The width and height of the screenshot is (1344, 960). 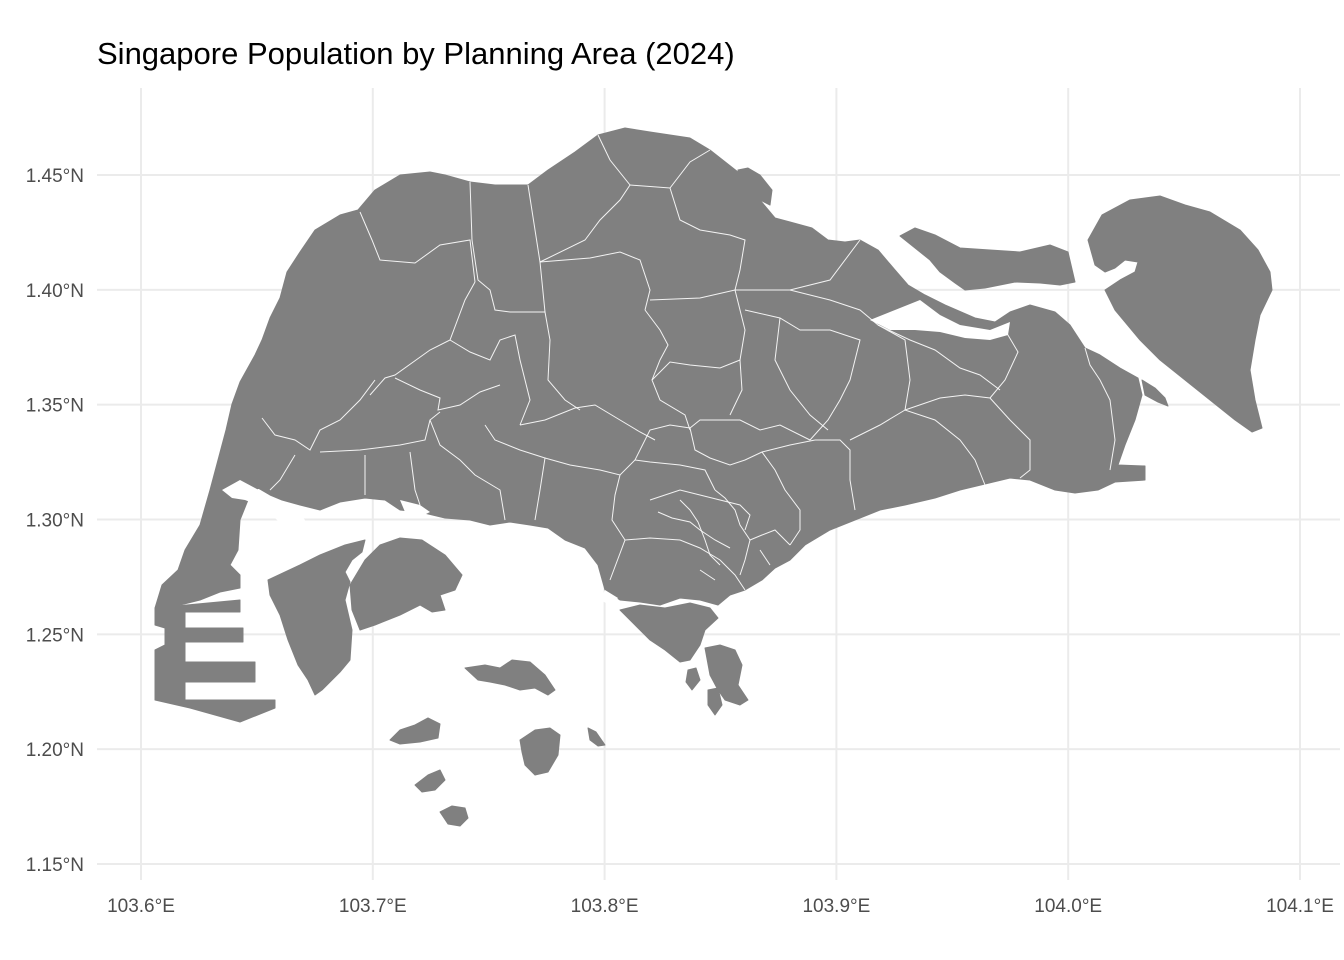 I want to click on y-tick-label: 1.35°N, so click(x=55, y=406).